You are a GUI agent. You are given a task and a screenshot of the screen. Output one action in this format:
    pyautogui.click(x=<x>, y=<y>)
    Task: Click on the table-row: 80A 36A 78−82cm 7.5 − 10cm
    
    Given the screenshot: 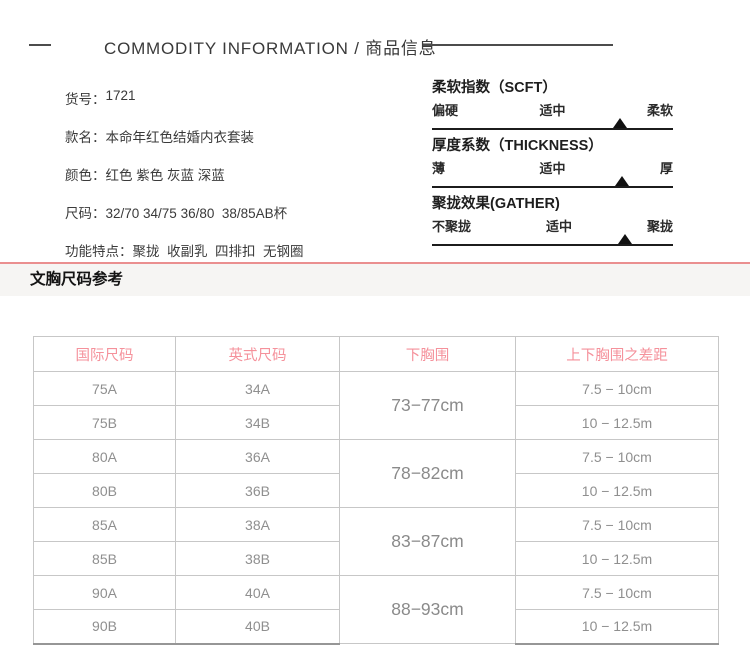 What is the action you would take?
    pyautogui.click(x=376, y=473)
    